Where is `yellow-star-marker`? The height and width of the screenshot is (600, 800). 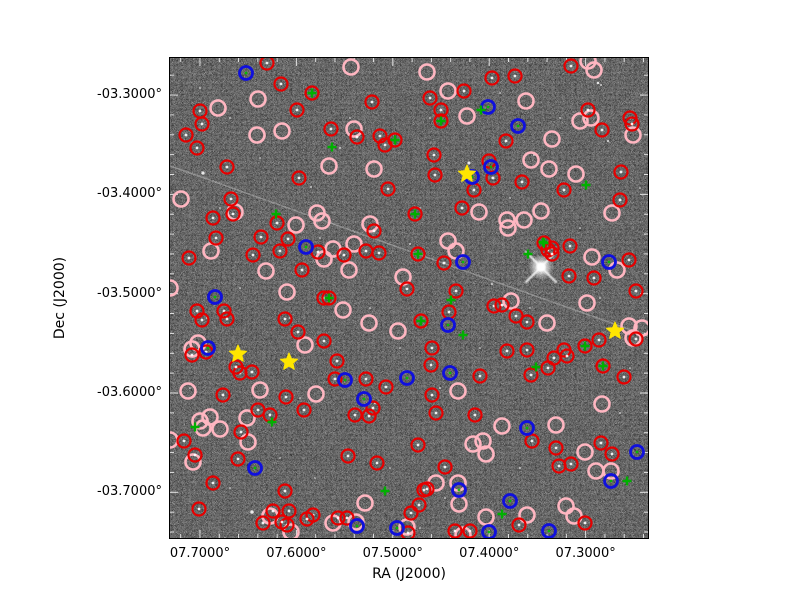
yellow-star-marker is located at coordinates (238, 353).